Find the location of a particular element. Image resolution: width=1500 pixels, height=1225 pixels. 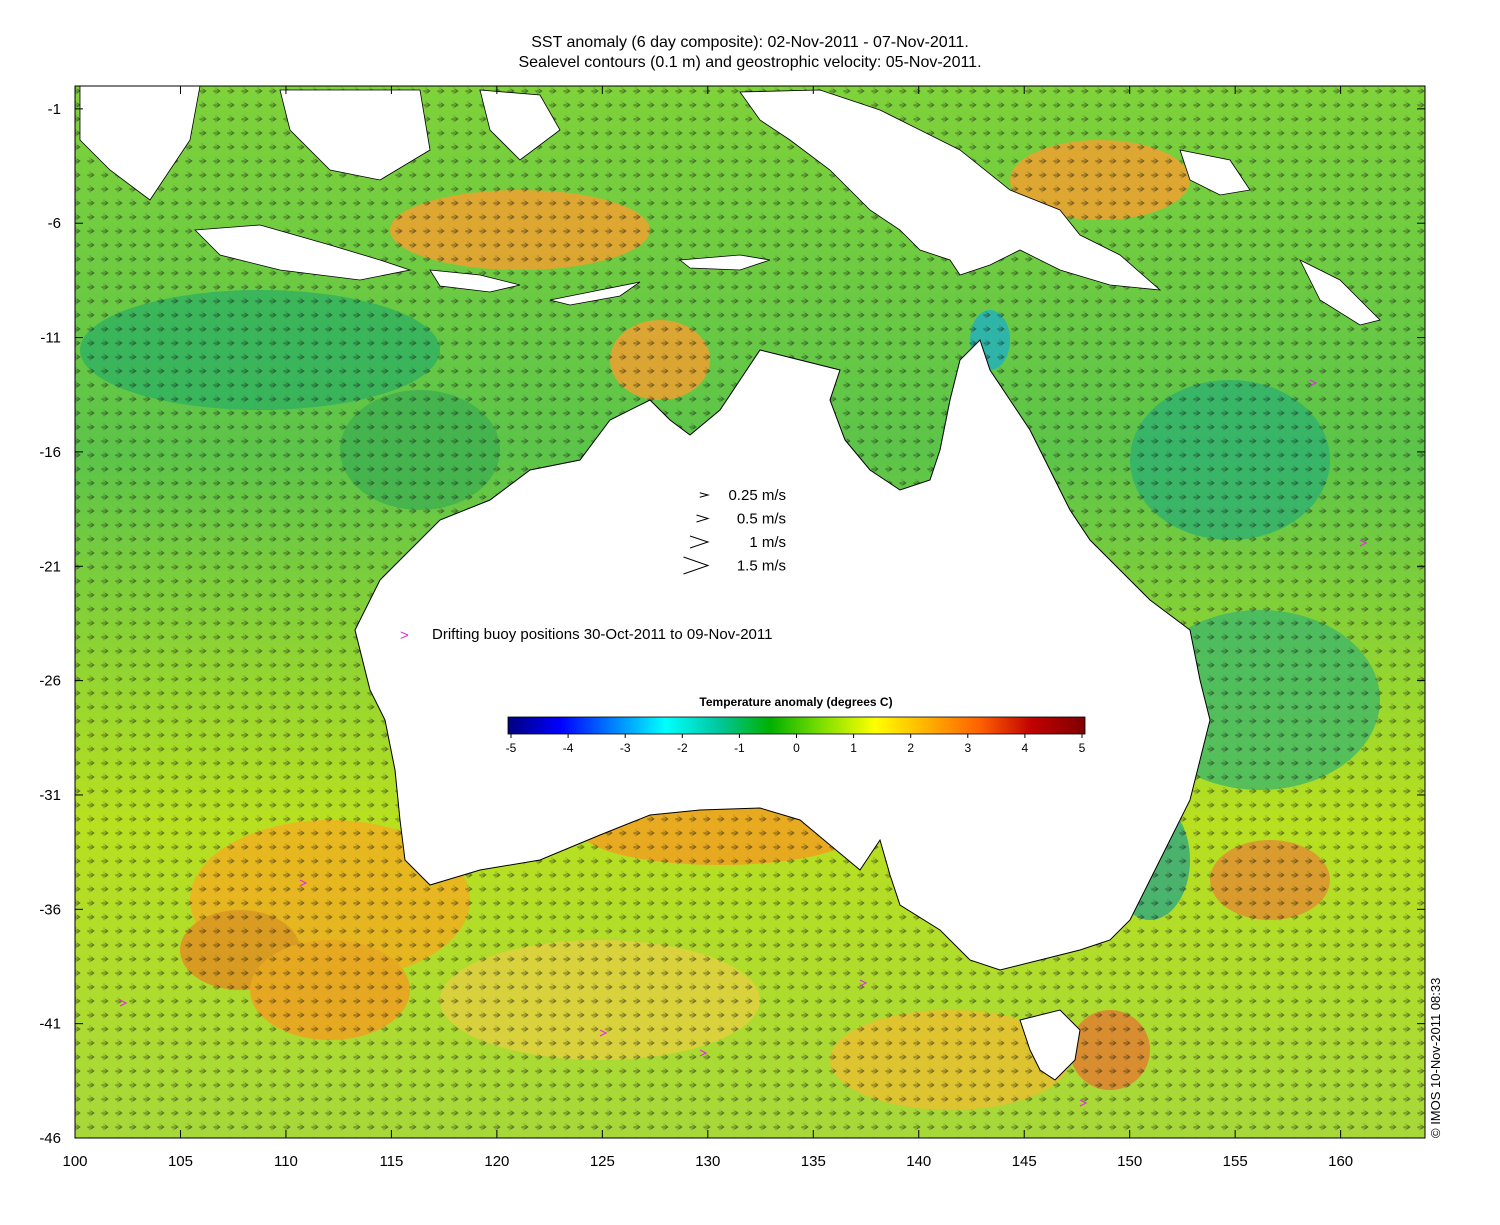

x-tick-label: 110 is located at coordinates (286, 1161).